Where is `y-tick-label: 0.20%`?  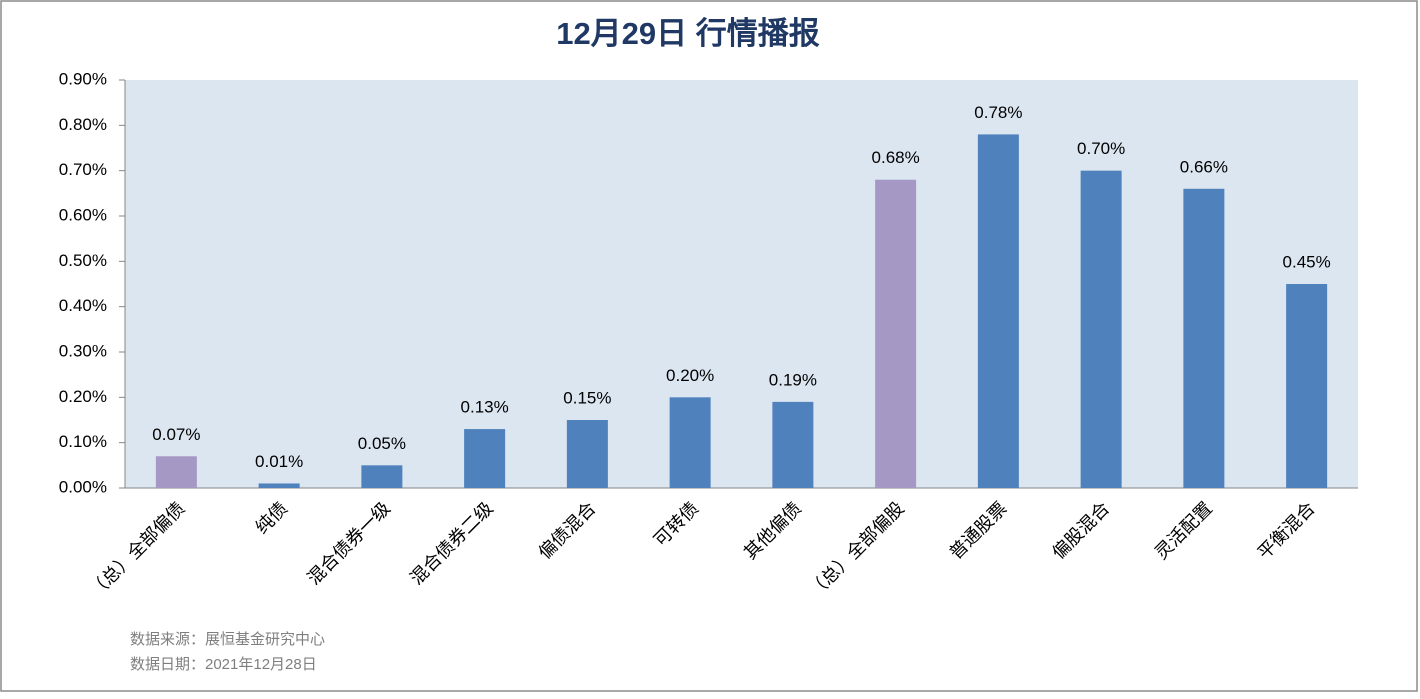
y-tick-label: 0.20% is located at coordinates (83, 396).